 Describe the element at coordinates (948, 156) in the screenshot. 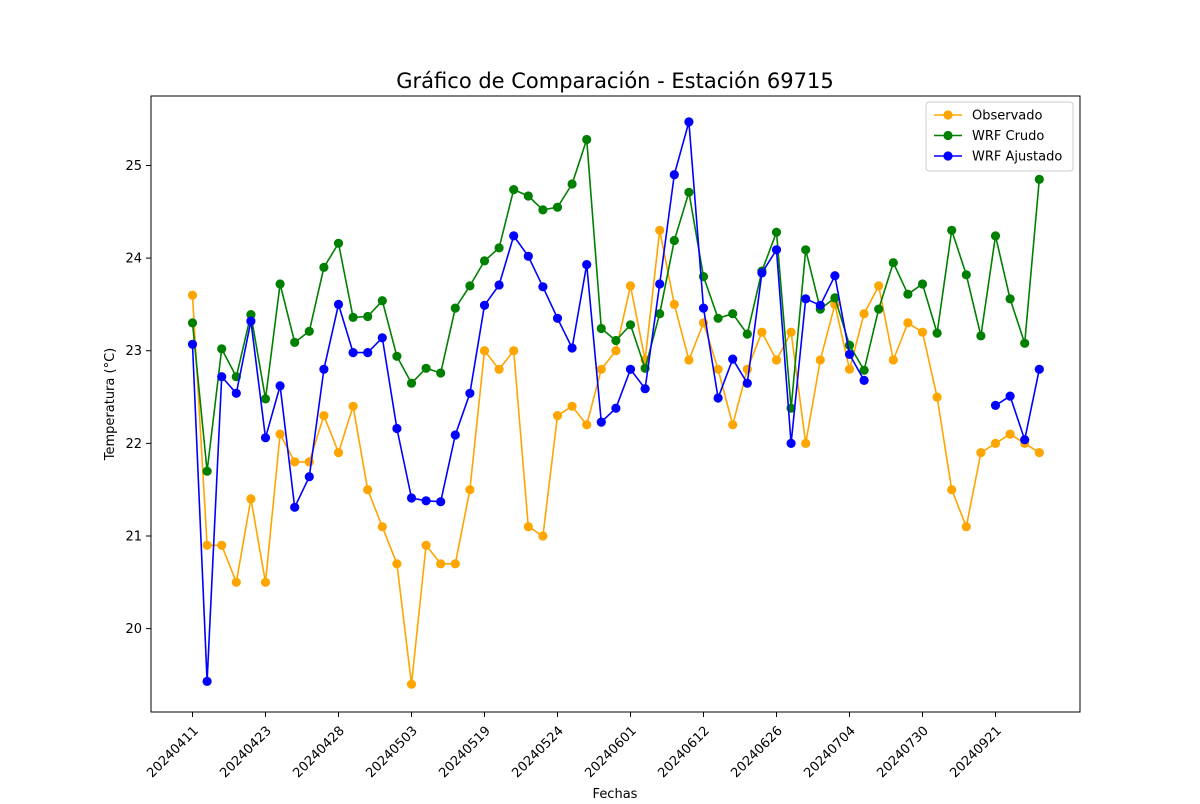

I see `legend-marker-wrf-ajustado` at that location.